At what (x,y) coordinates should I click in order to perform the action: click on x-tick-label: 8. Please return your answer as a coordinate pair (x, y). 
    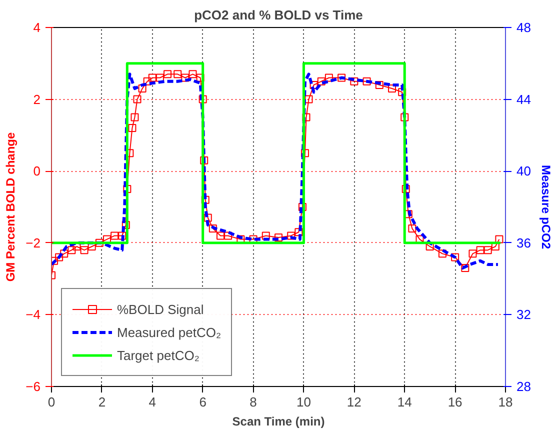
    Looking at the image, I should click on (253, 402).